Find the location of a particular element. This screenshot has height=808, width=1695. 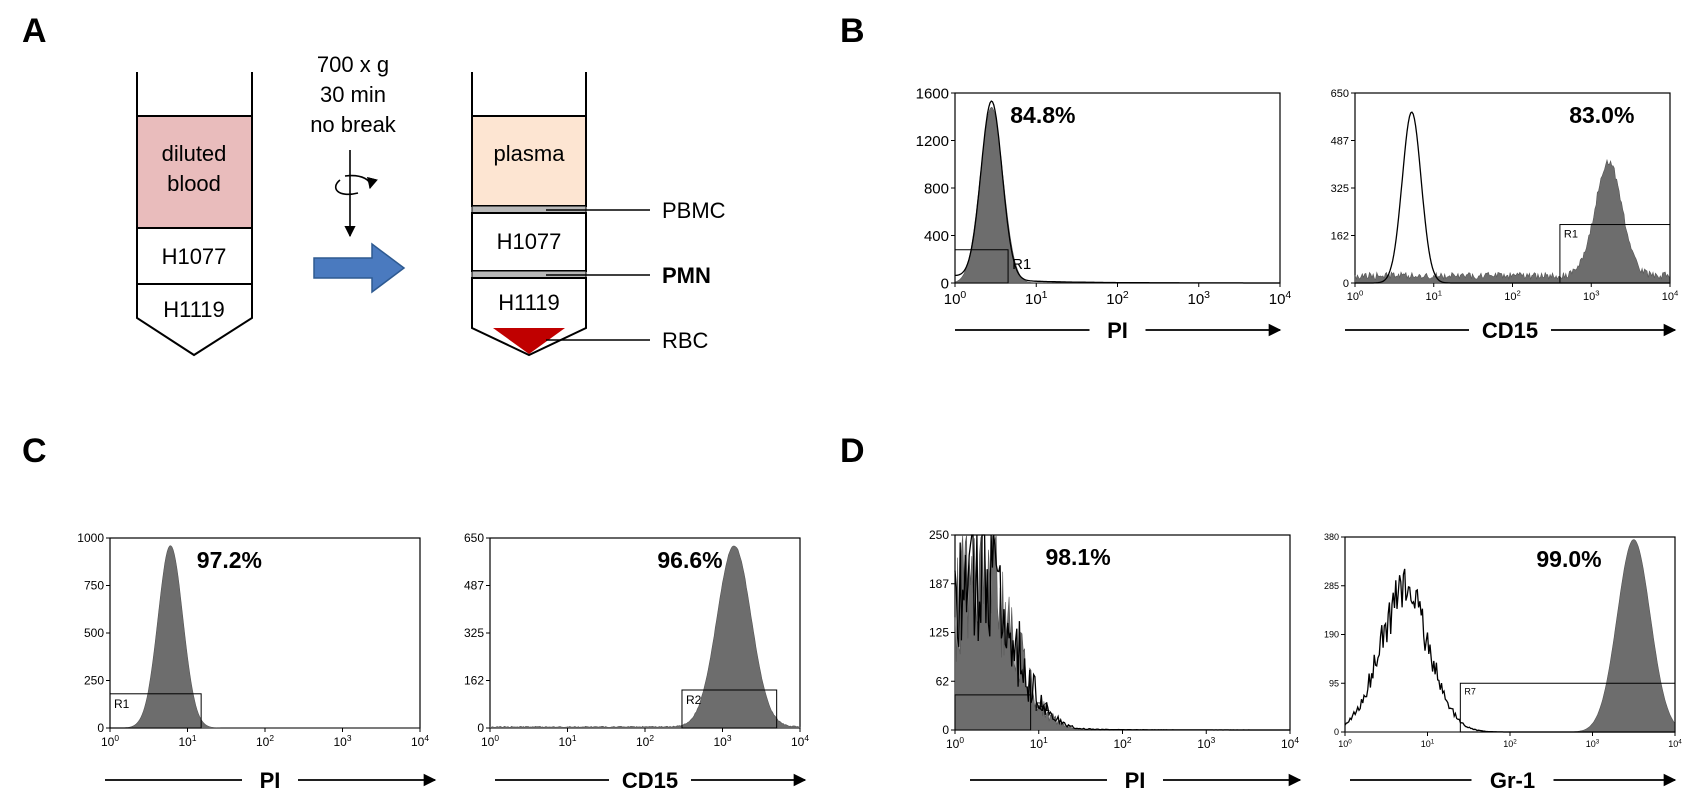

y-tick-label: 1000 is located at coordinates (90, 538).